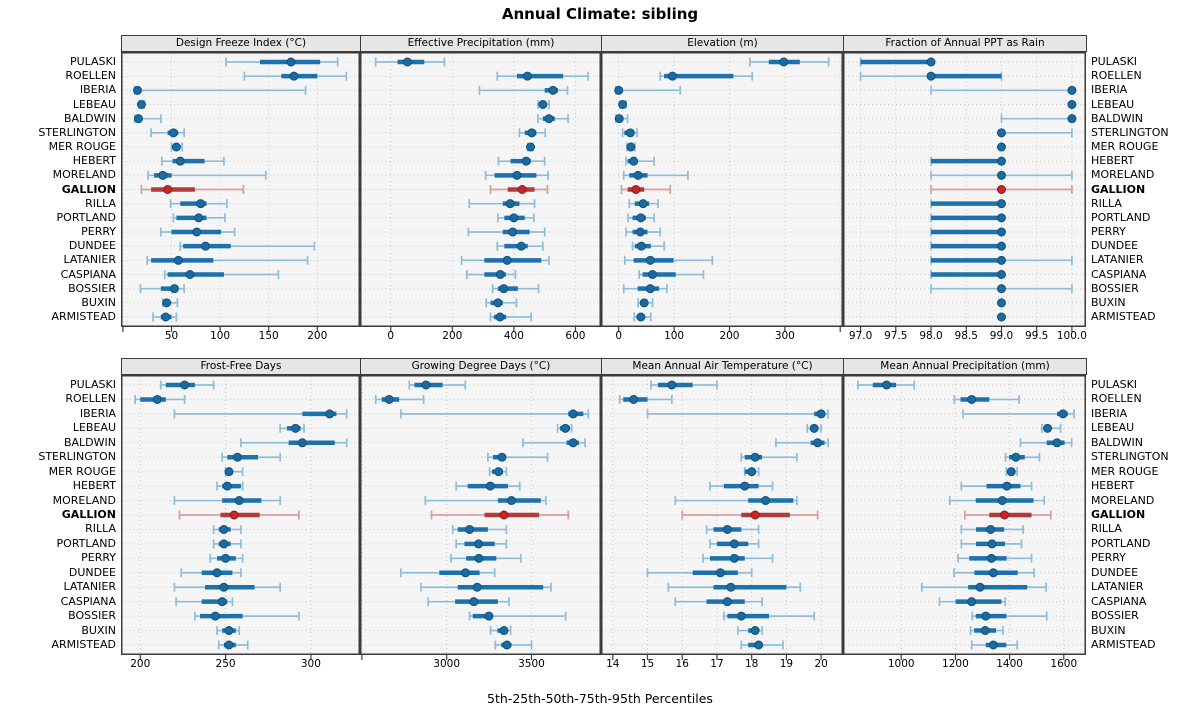 The height and width of the screenshot is (725, 1200). I want to click on panel-strip-mean-annual-air-temperature-c: Mean Annual Air Temperature (°C), so click(722, 366).